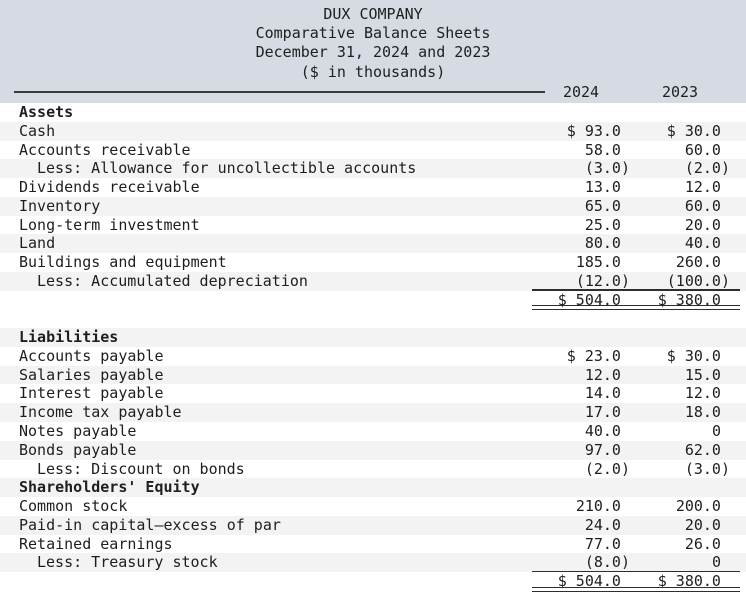 Image resolution: width=746 pixels, height=602 pixels. I want to click on value-2023: 15.0, so click(707, 374).